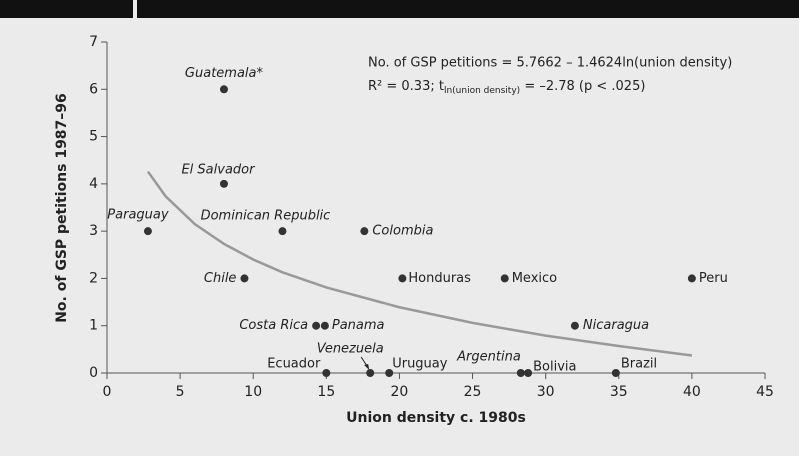 The height and width of the screenshot is (456, 799). Describe the element at coordinates (93, 42) in the screenshot. I see `y-tick-label: 7` at that location.